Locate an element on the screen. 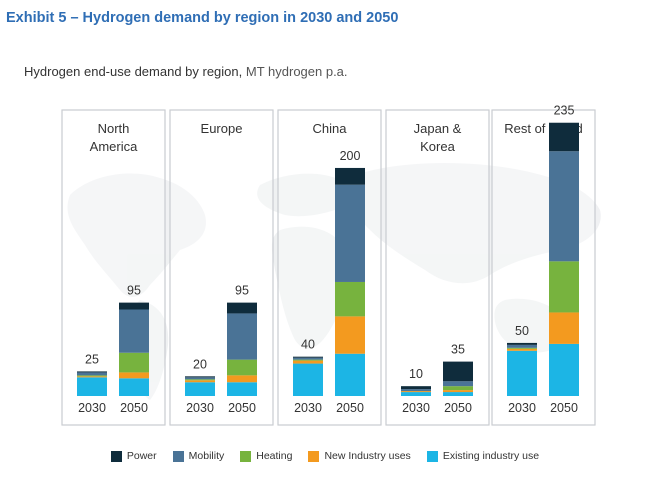 This screenshot has height=480, width=650. year-label-china-2030: 2030 is located at coordinates (308, 408).